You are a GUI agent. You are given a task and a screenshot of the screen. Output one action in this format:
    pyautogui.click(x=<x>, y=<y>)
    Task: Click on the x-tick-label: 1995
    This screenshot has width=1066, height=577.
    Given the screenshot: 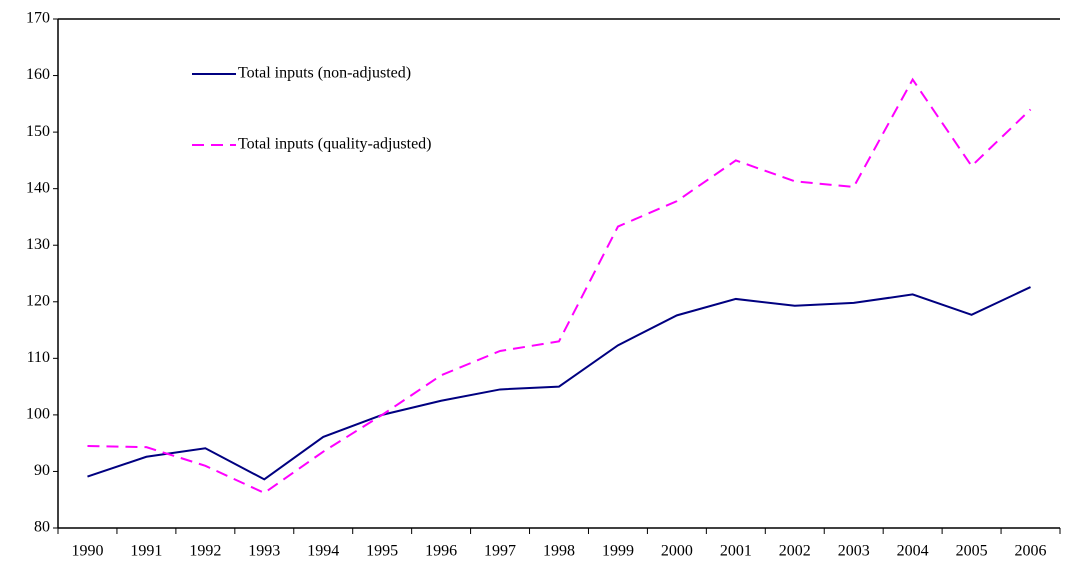 What is the action you would take?
    pyautogui.click(x=382, y=551)
    